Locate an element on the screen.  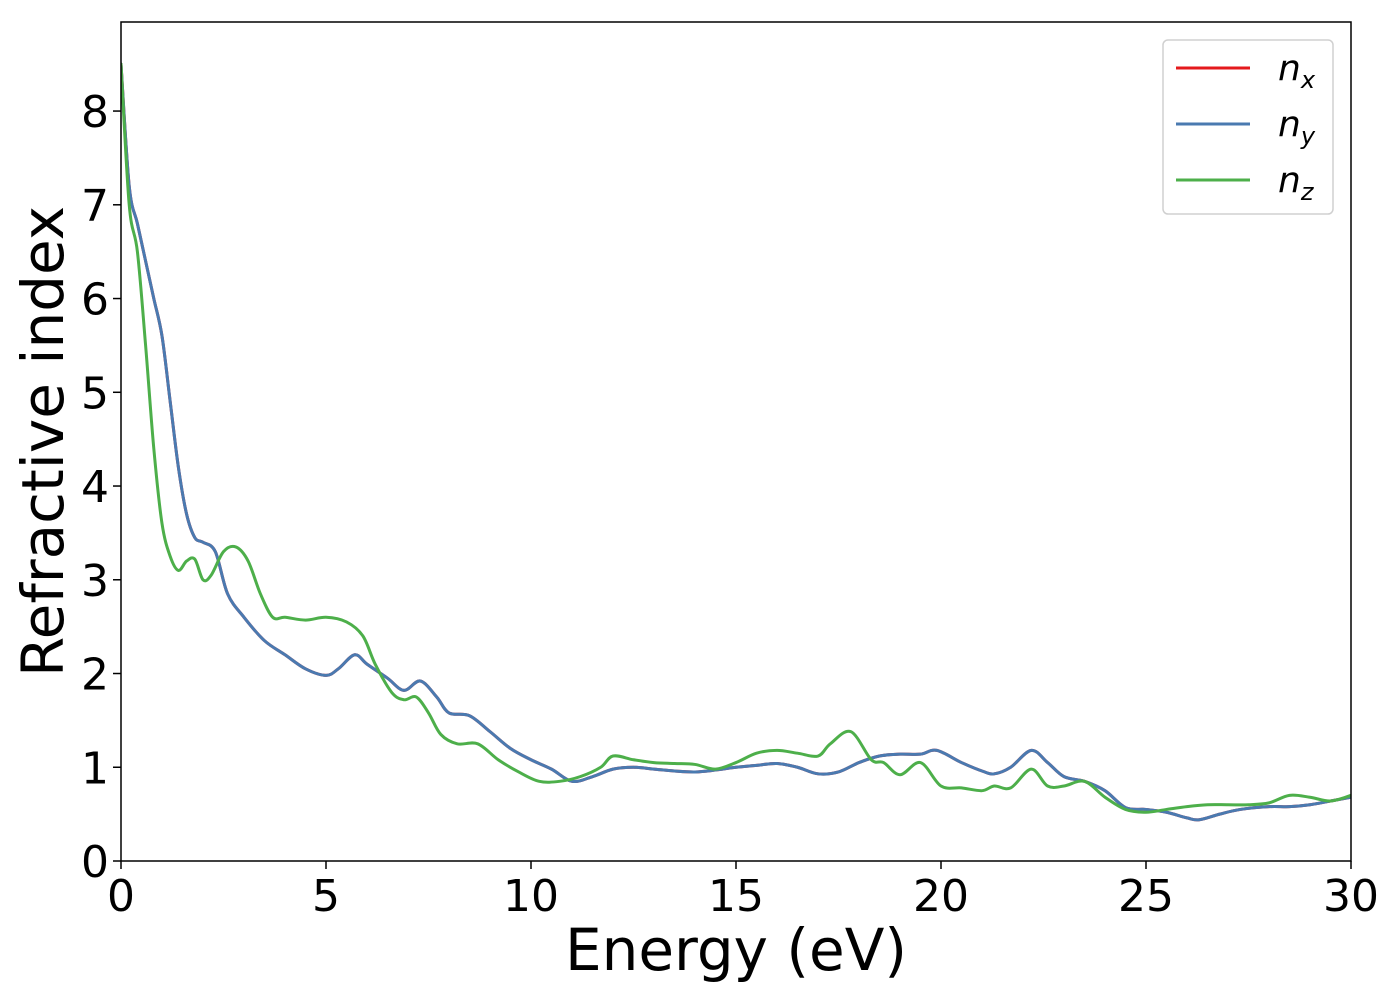
y-tick-label: 2 is located at coordinates (95, 675).